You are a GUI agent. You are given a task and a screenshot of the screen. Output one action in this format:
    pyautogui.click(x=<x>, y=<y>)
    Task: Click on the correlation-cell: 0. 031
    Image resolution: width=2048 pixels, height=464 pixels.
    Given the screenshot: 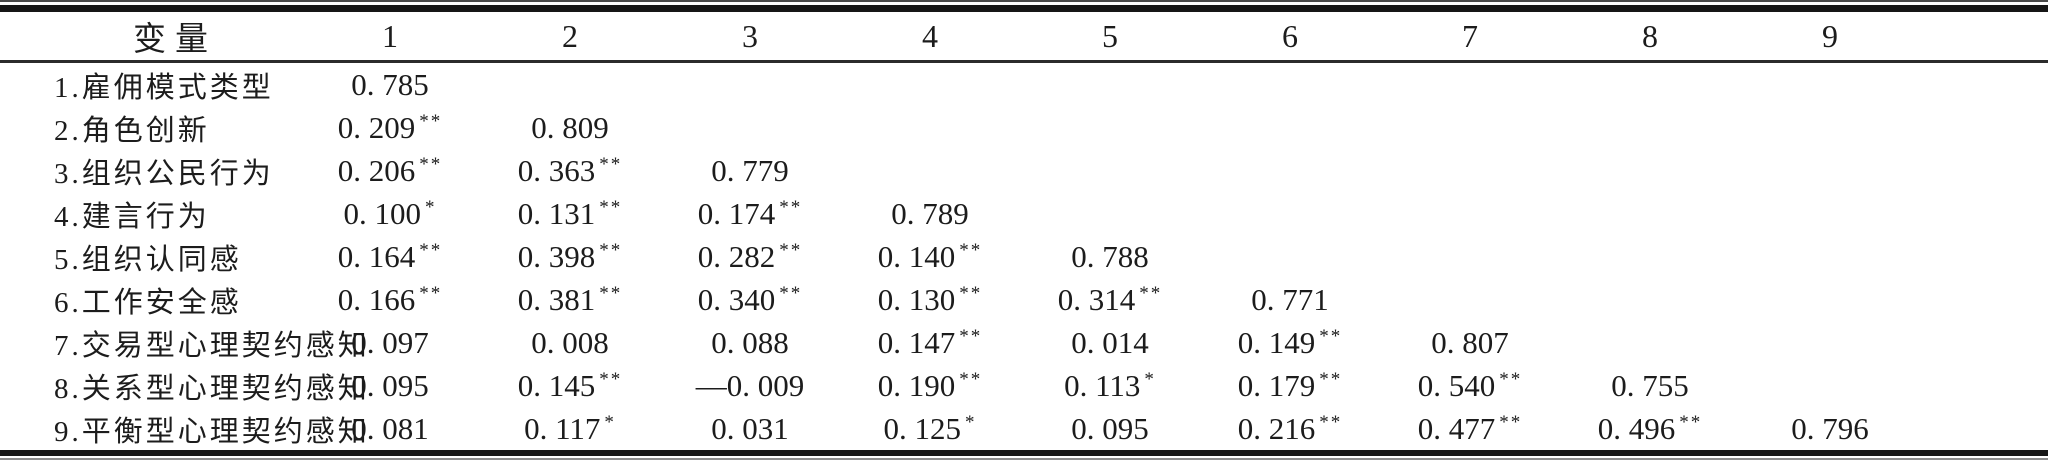 What is the action you would take?
    pyautogui.click(x=750, y=430)
    